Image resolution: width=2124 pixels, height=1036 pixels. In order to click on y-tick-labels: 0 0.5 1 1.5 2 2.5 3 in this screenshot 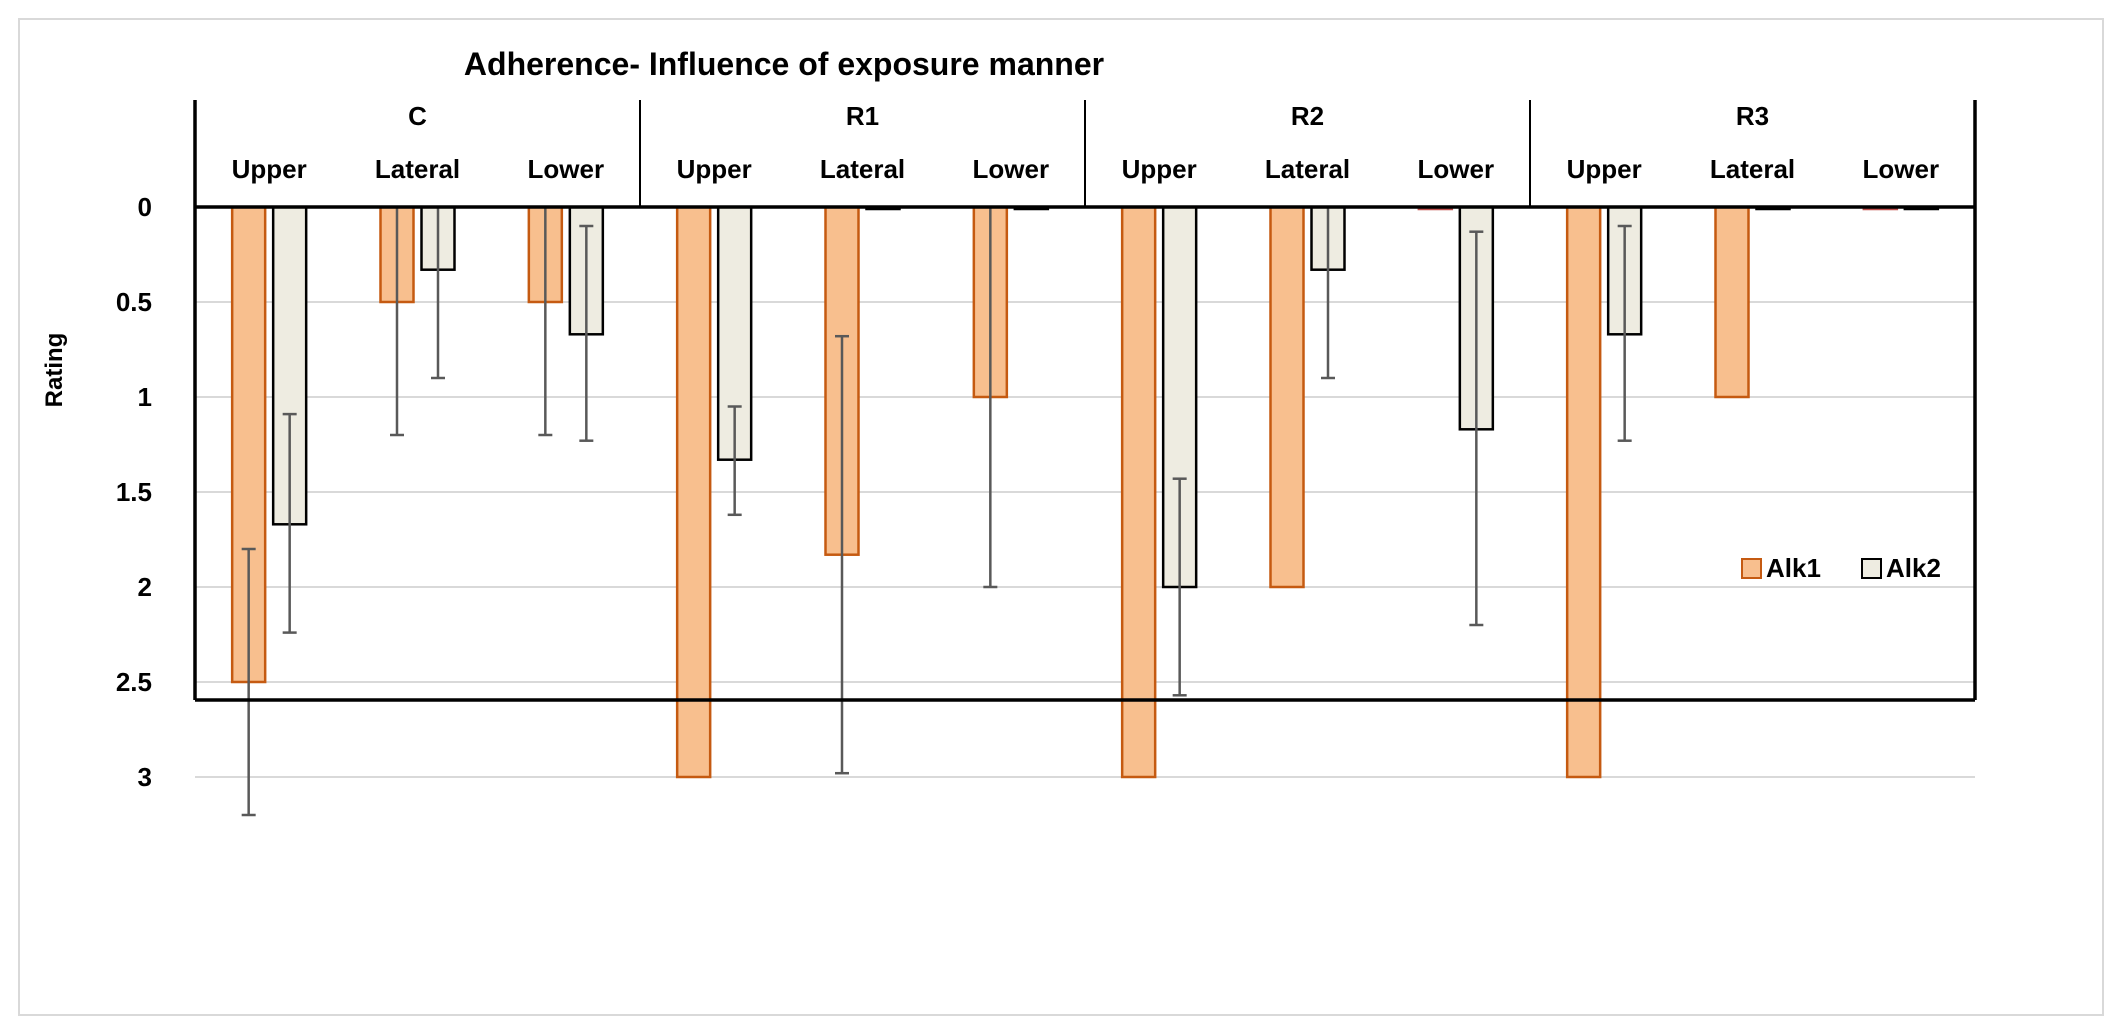, I will do `click(134, 492)`.